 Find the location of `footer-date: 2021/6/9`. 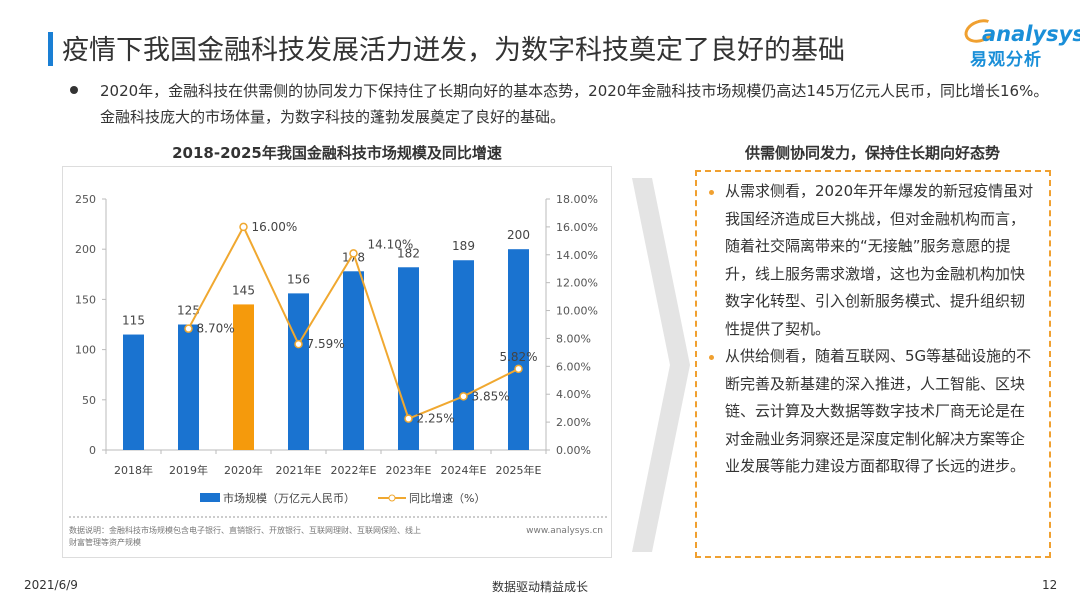

footer-date: 2021/6/9 is located at coordinates (51, 585).